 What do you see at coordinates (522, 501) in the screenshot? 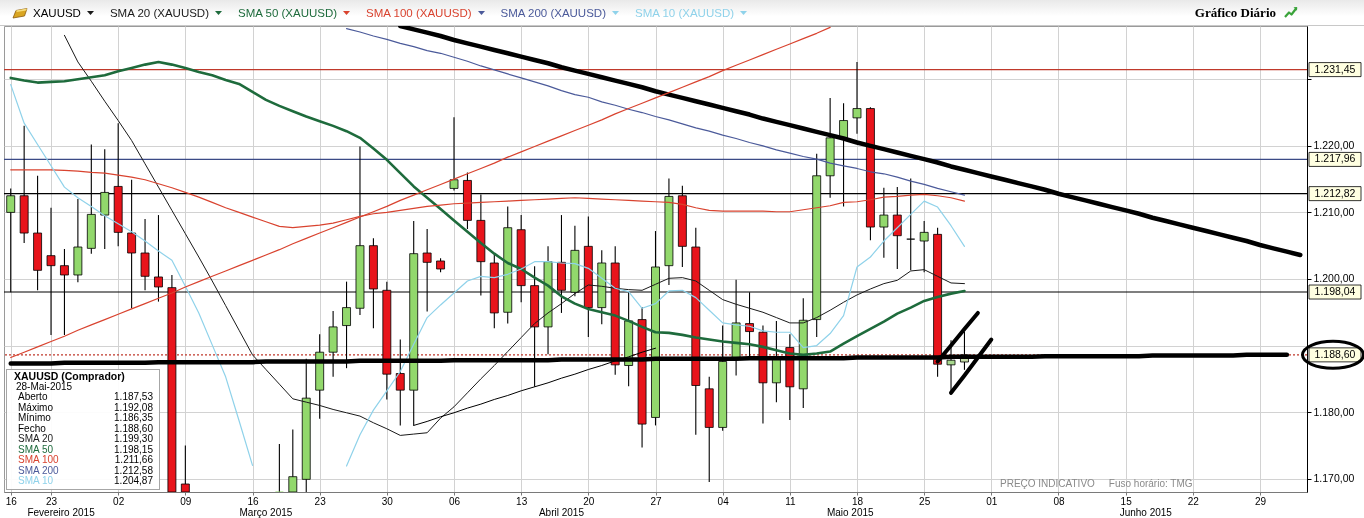
I see `x-tick-label: 13` at bounding box center [522, 501].